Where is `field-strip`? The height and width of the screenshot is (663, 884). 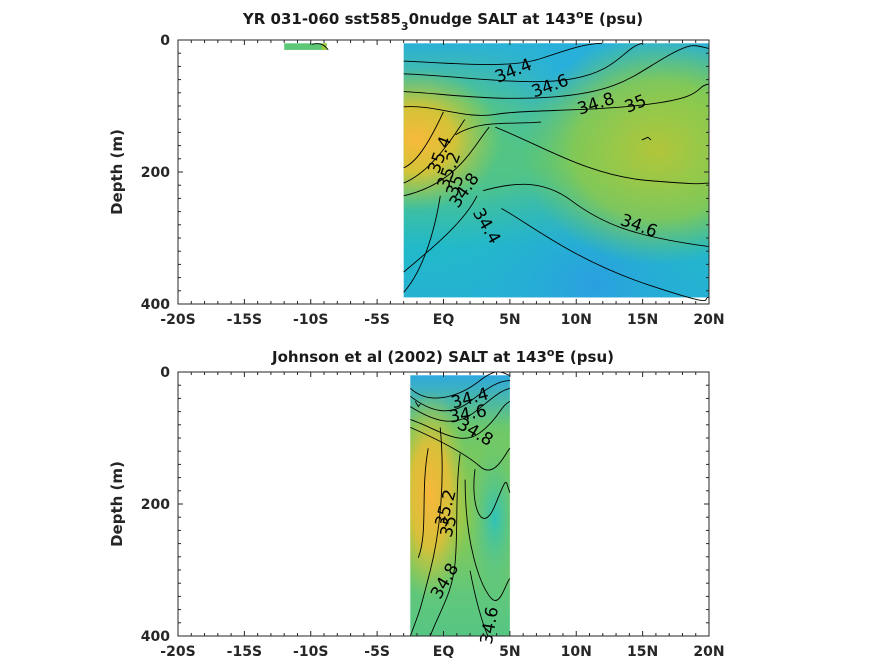 field-strip is located at coordinates (305, 46).